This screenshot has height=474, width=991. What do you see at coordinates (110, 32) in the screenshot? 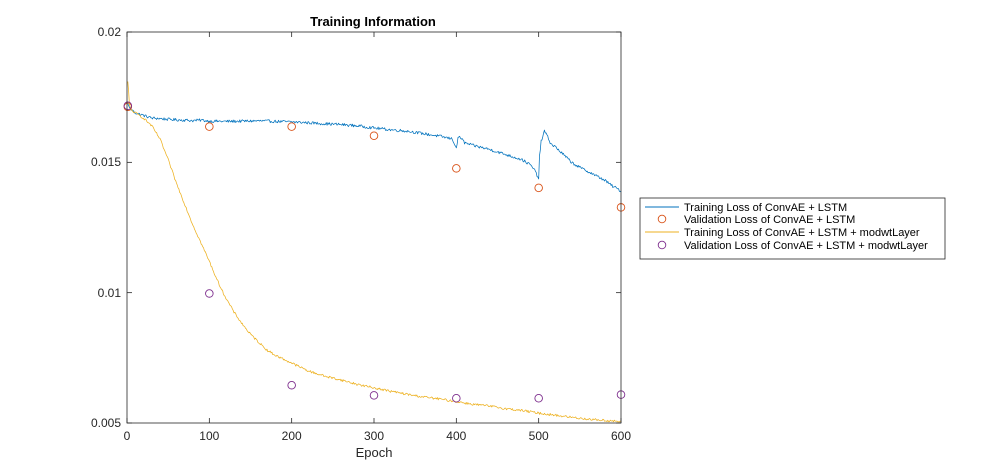
I see `y-tick-label: 0.02` at bounding box center [110, 32].